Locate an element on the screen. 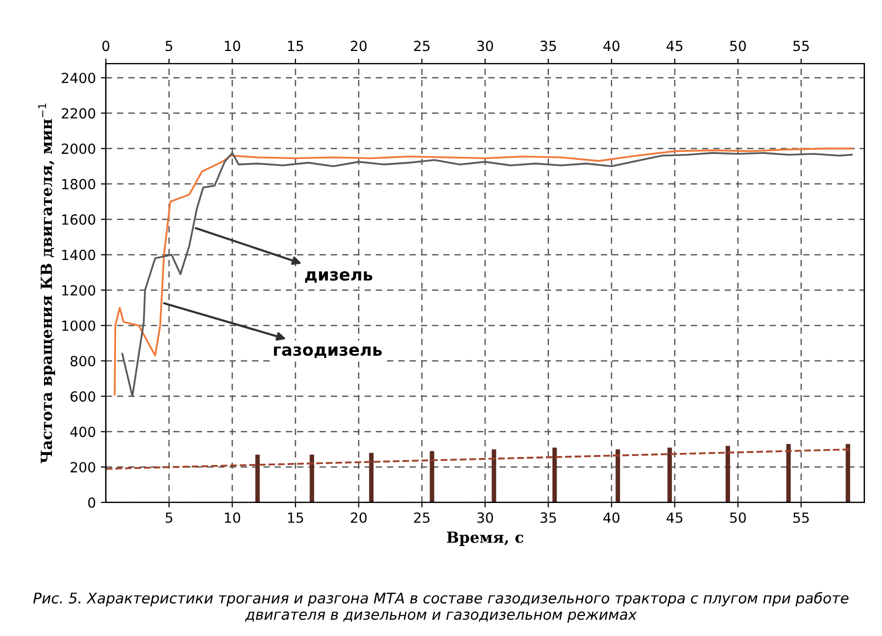 This screenshot has height=636, width=882. y-tick-label: 1800 is located at coordinates (79, 184).